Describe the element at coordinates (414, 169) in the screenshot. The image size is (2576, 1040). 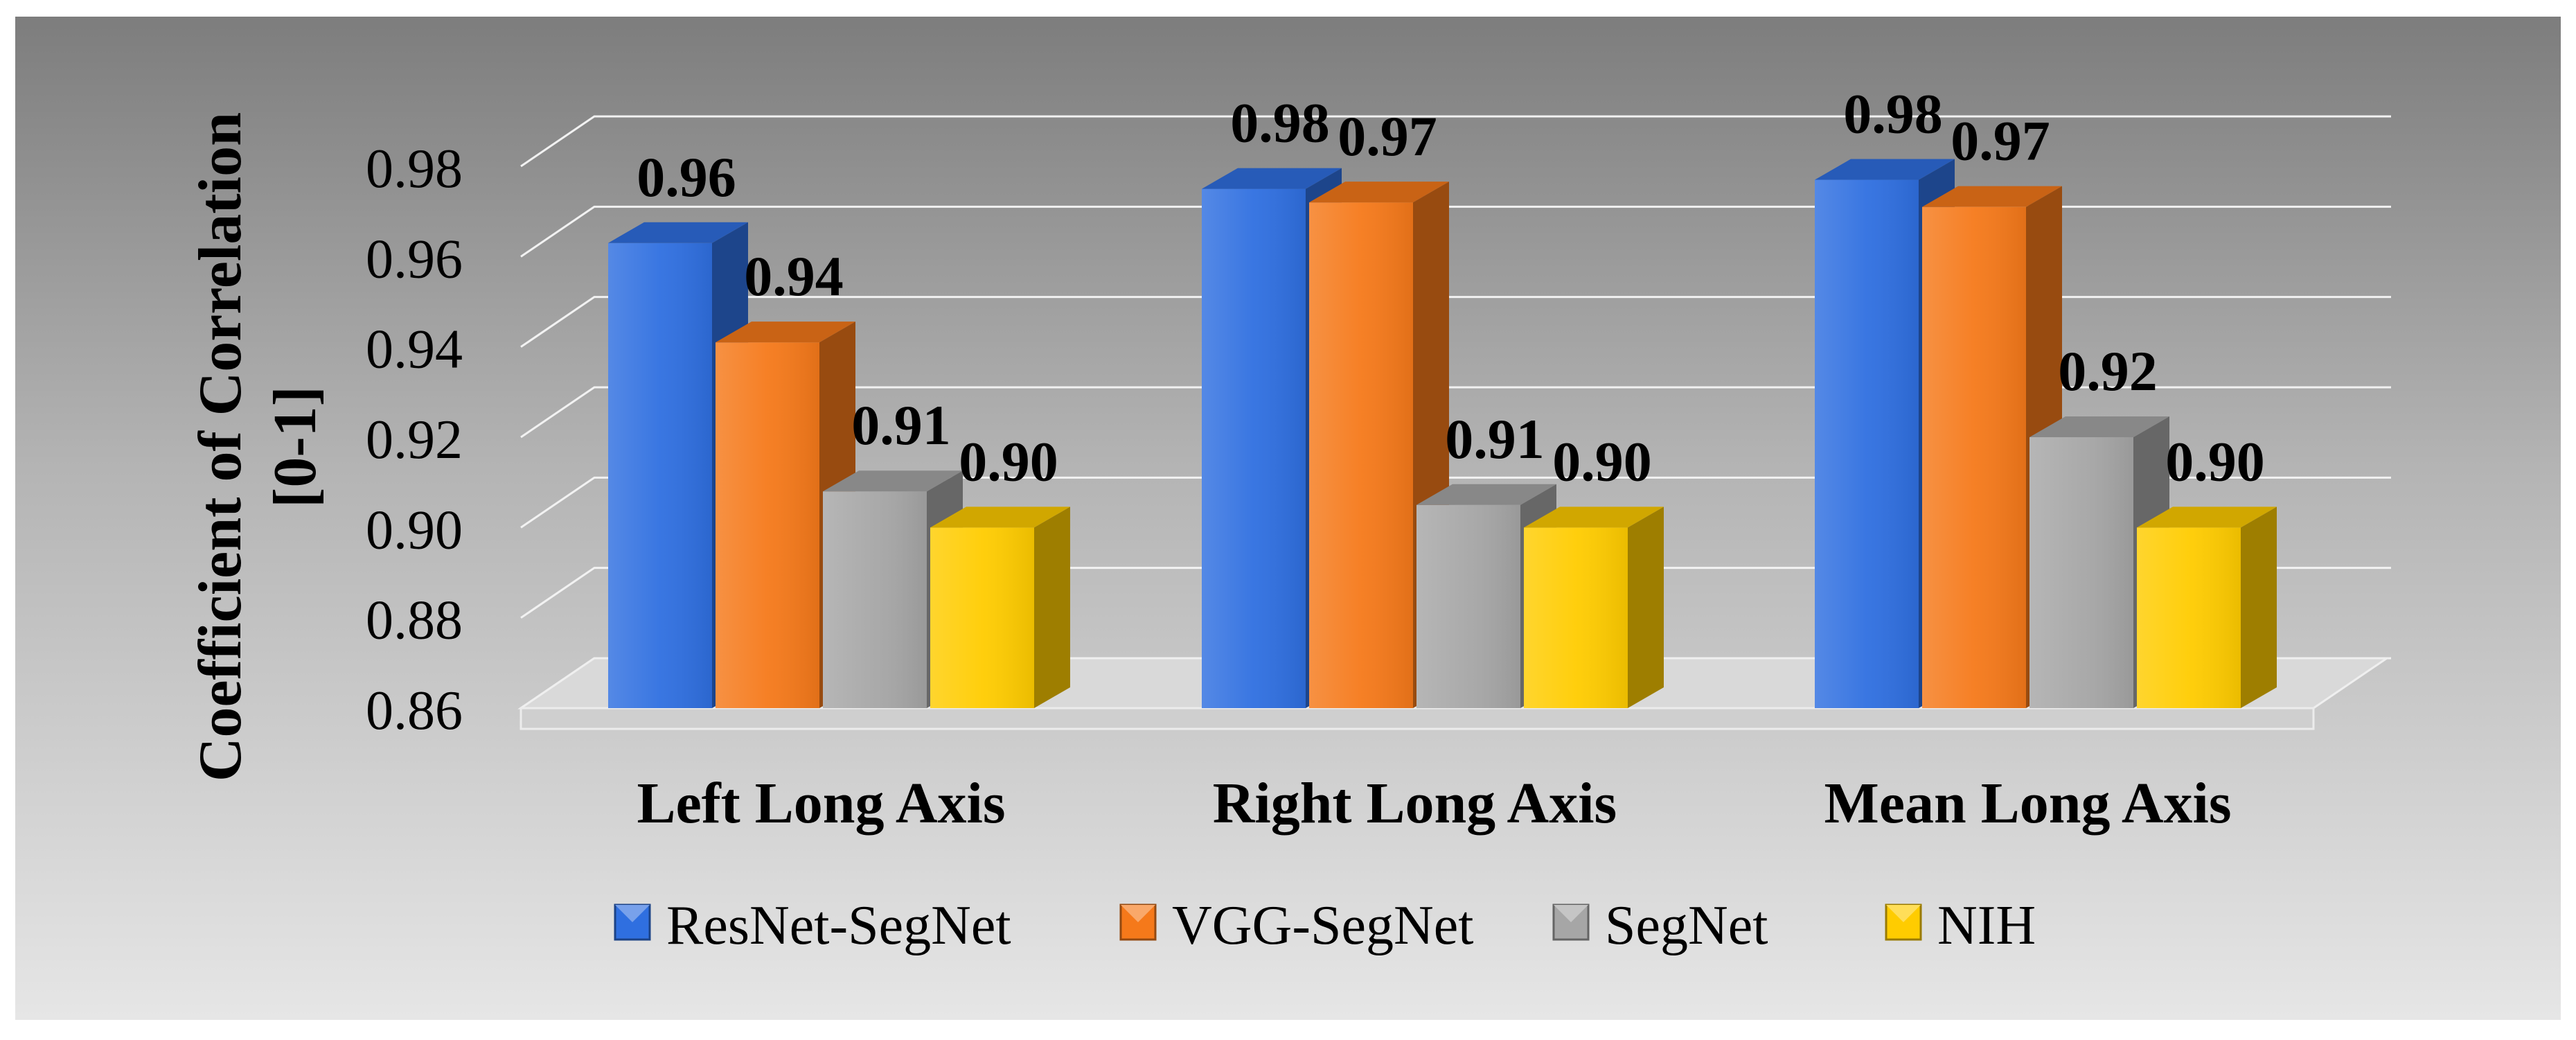
I see `y-tick-label: 0.98` at that location.